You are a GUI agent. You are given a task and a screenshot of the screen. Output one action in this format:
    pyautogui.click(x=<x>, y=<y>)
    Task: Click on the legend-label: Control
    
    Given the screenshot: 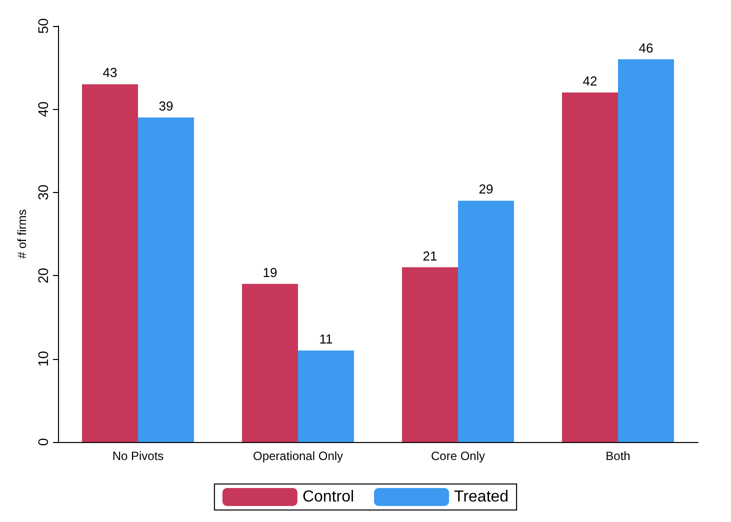 What is the action you would take?
    pyautogui.click(x=328, y=497)
    